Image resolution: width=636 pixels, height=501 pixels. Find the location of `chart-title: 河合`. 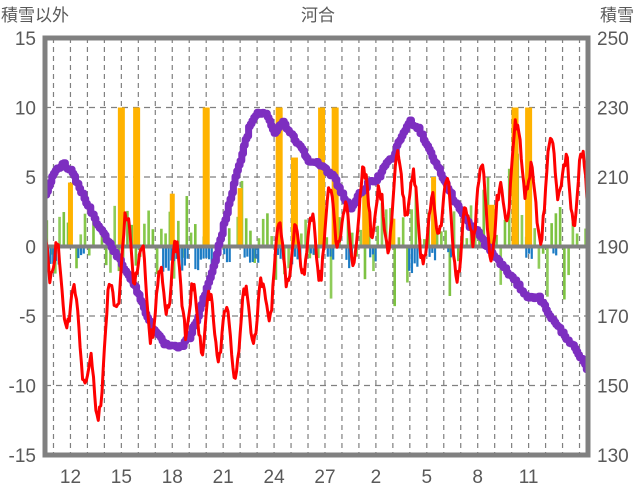

chart-title: 河合 is located at coordinates (318, 16).